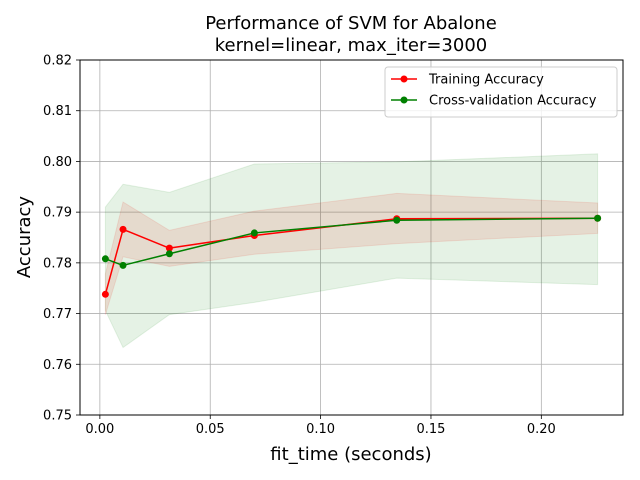  What do you see at coordinates (57, 314) in the screenshot?
I see `y-tick-label: 0.77` at bounding box center [57, 314].